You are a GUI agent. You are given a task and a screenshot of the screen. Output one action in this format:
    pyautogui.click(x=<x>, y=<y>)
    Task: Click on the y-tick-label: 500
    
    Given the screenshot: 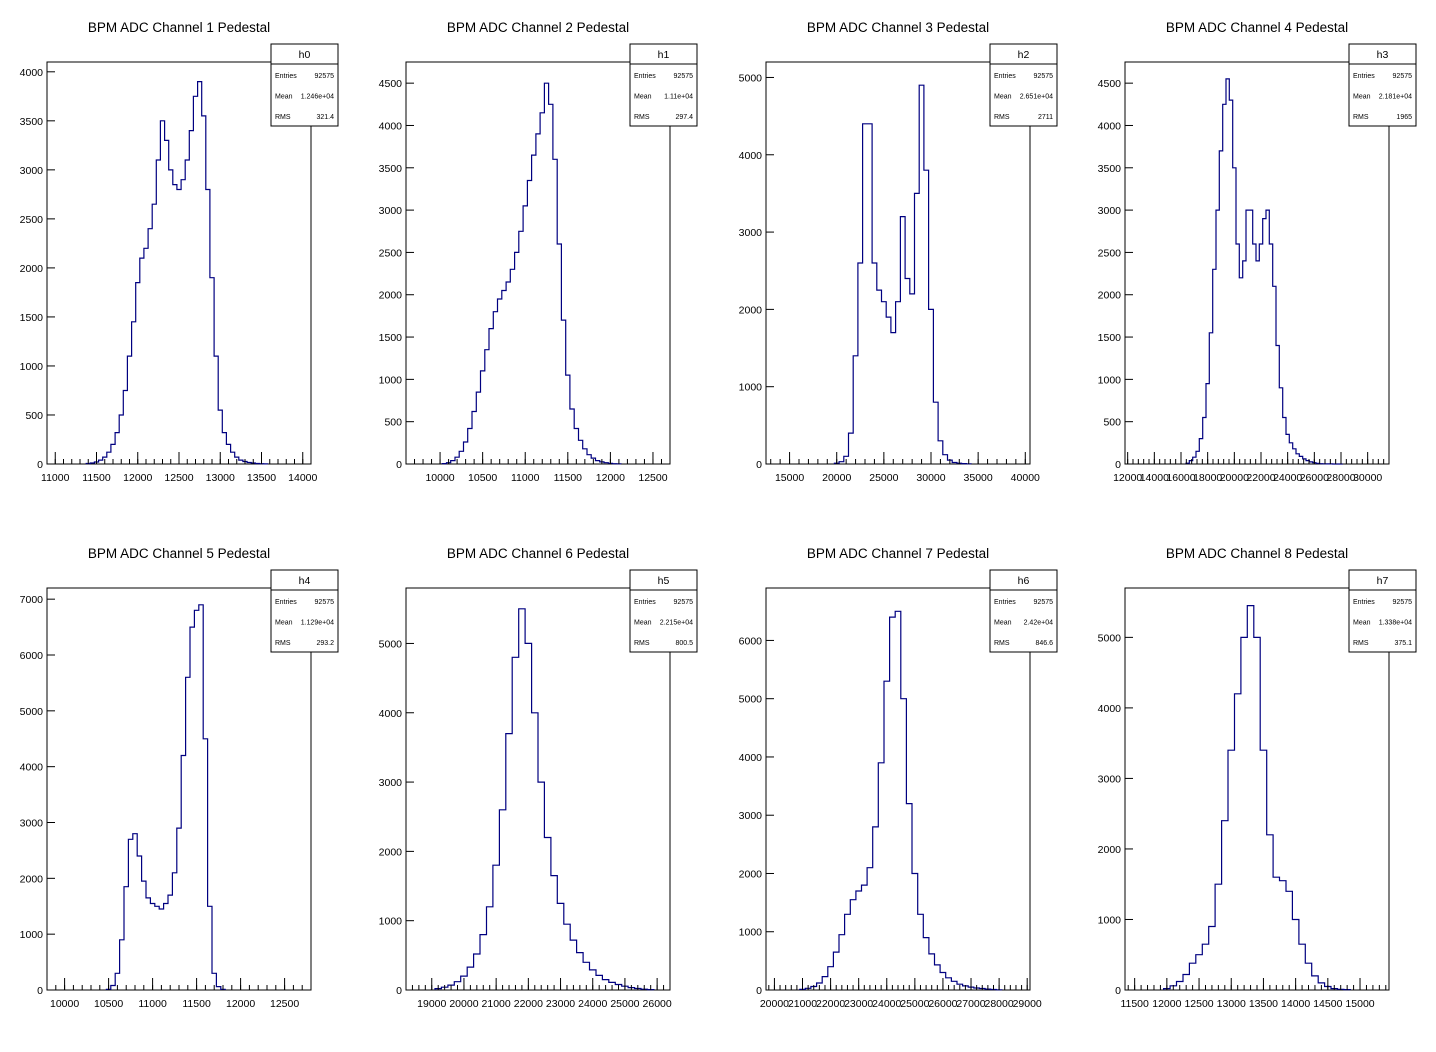 What is the action you would take?
    pyautogui.click(x=1112, y=423)
    